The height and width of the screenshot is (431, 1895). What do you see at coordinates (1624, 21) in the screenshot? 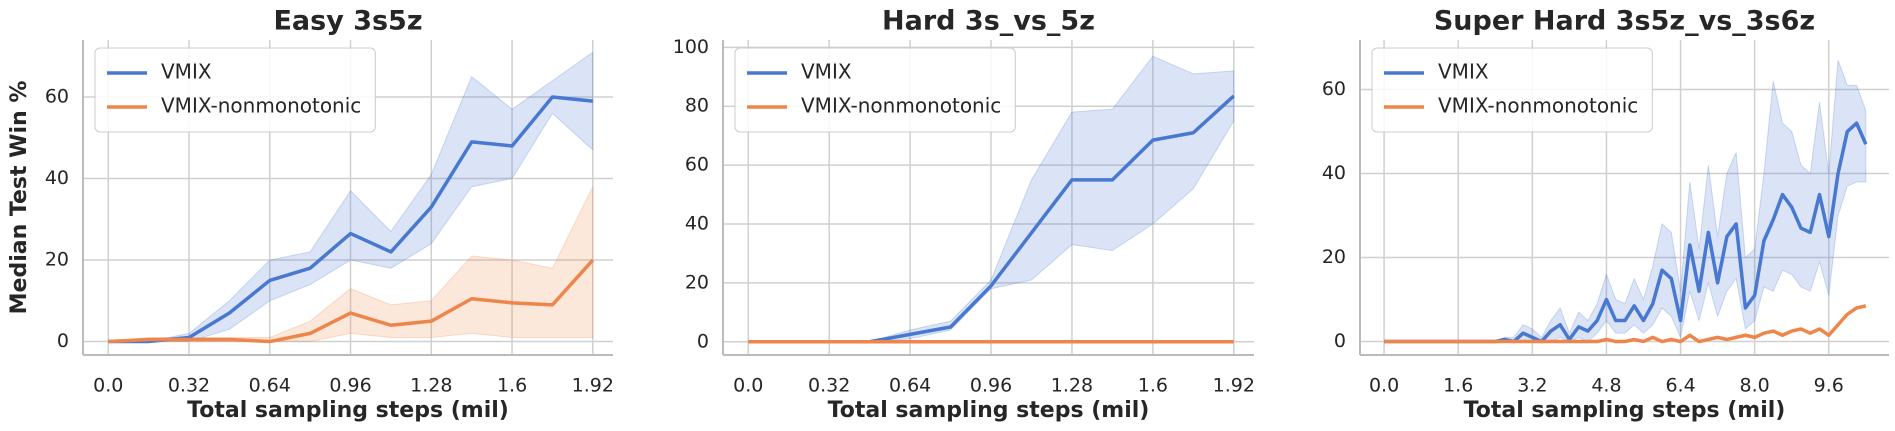
I see `chart-title: Super Hard 3s5z_vs_3s6z` at bounding box center [1624, 21].